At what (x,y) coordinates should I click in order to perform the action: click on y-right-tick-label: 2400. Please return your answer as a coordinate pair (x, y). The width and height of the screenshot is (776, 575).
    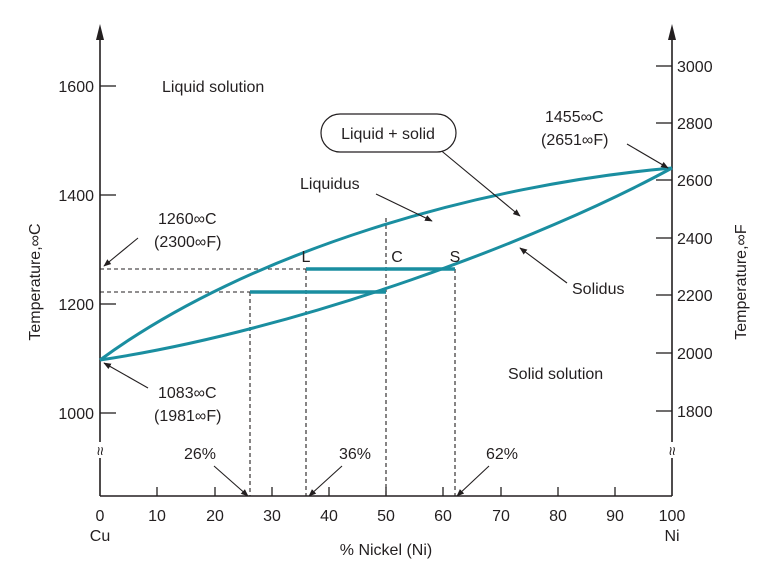
    Looking at the image, I should click on (695, 239).